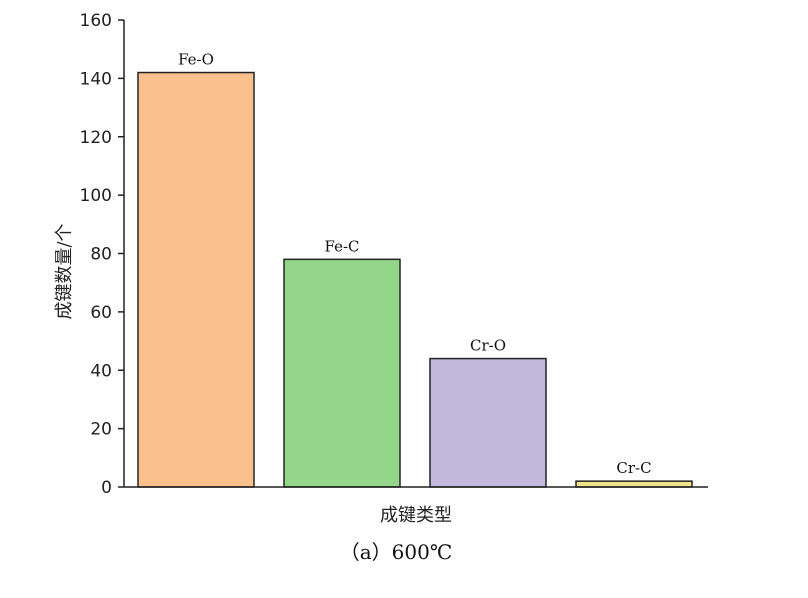 This screenshot has width=808, height=598. What do you see at coordinates (633, 468) in the screenshot?
I see `bar-label: Cr-C` at bounding box center [633, 468].